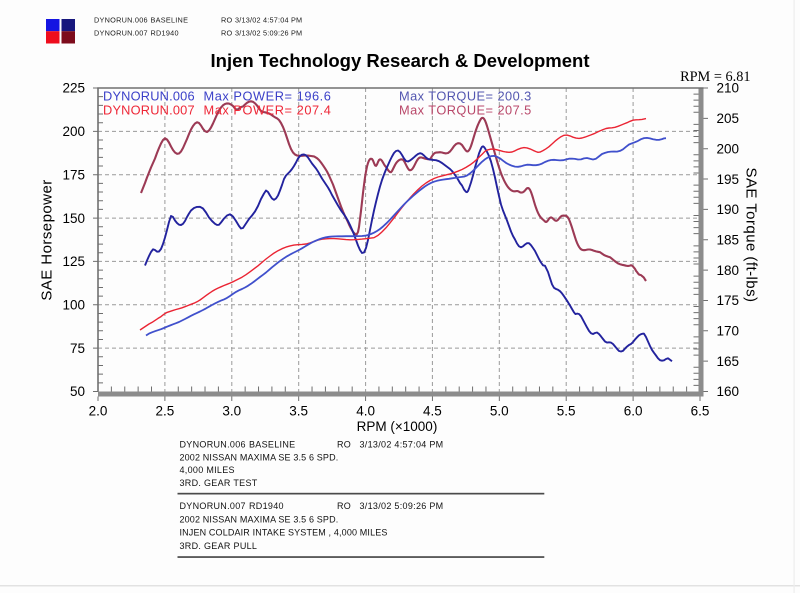 The width and height of the screenshot is (800, 593). What do you see at coordinates (728, 88) in the screenshot?
I see `svg-text: 210` at bounding box center [728, 88].